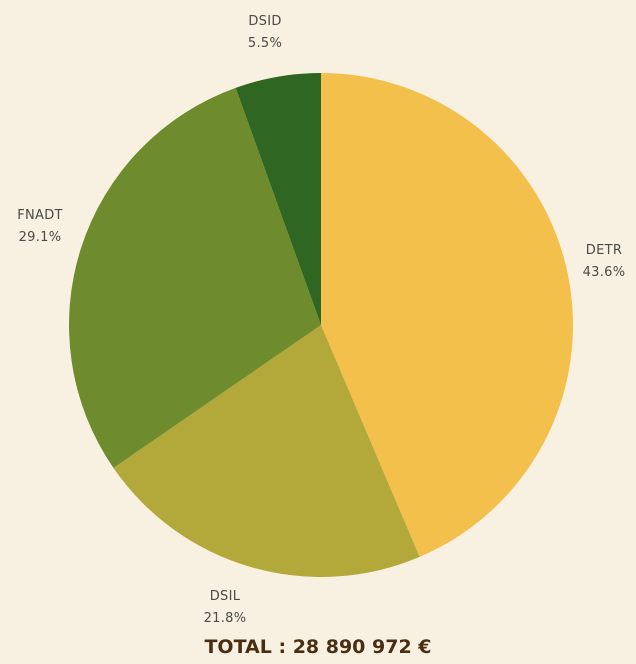 The image size is (636, 664). Describe the element at coordinates (225, 596) in the screenshot. I see `slice-label-dsil: DSIL` at that location.